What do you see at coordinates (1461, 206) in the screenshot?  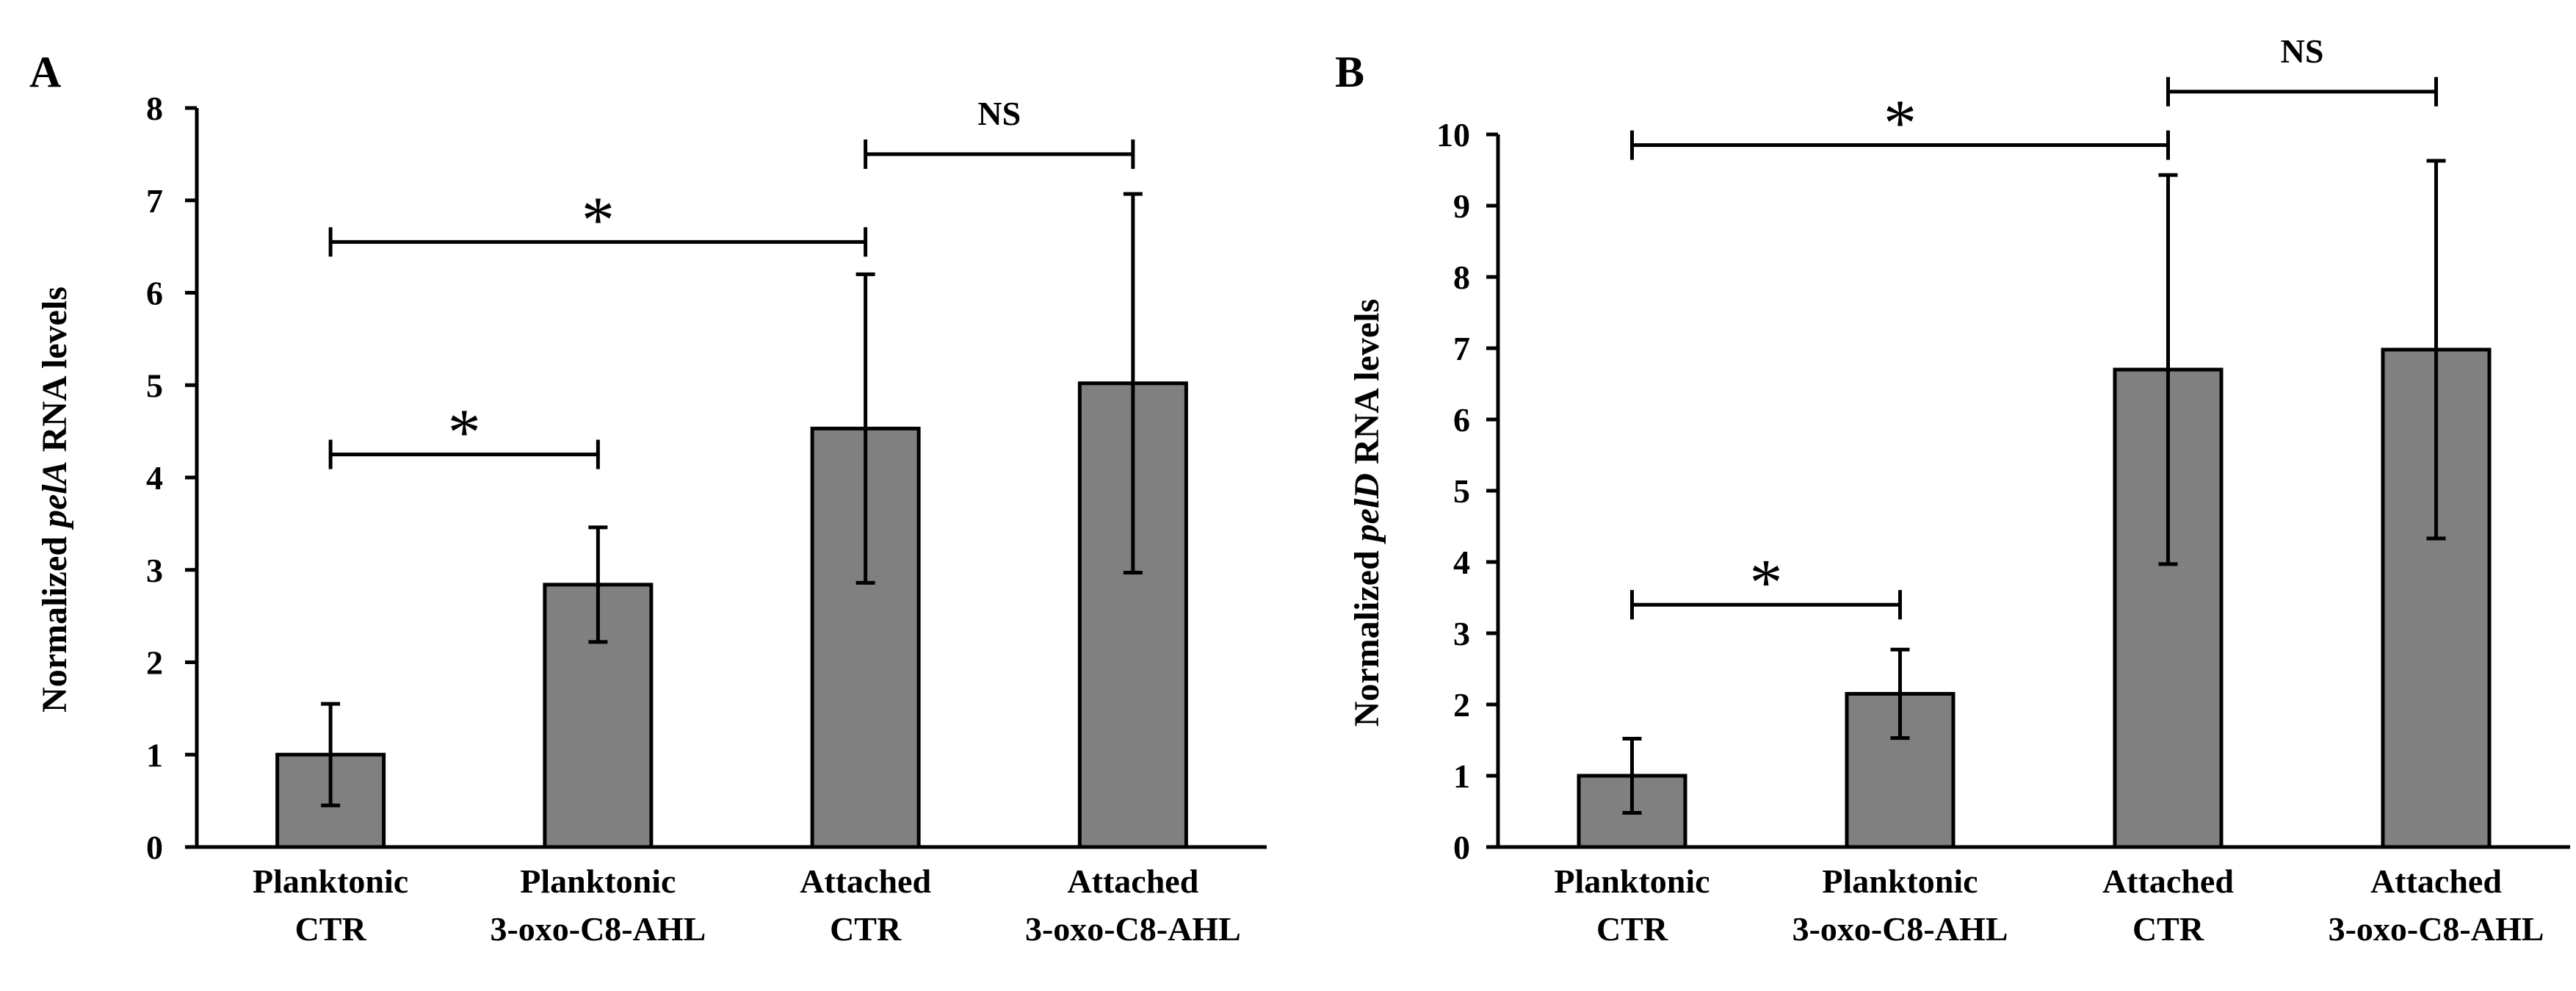 I see `y-tick-label: 9` at bounding box center [1461, 206].